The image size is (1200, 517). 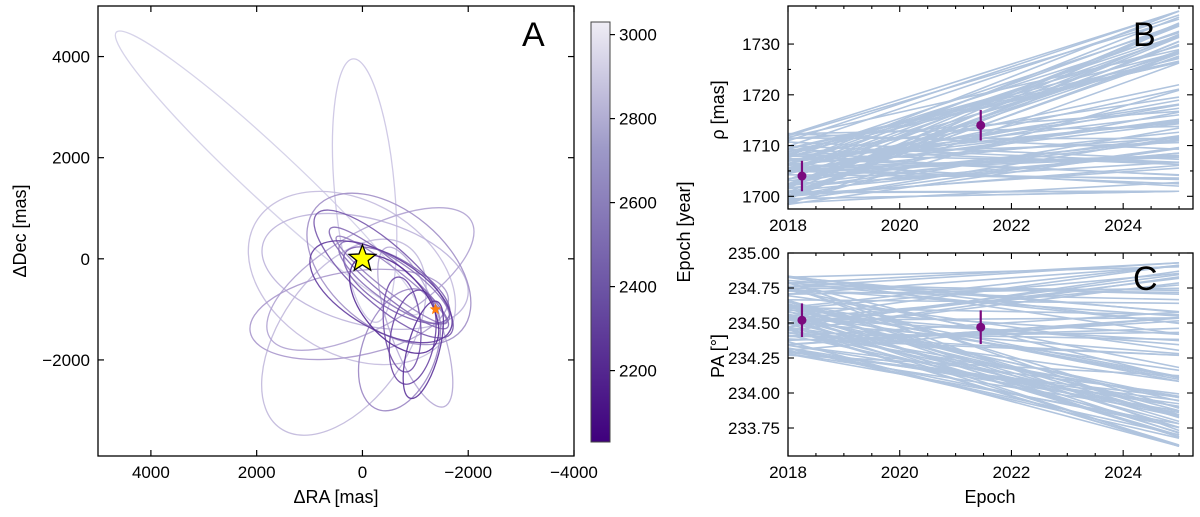 I want to click on x-tick-label: 4000, so click(x=151, y=472).